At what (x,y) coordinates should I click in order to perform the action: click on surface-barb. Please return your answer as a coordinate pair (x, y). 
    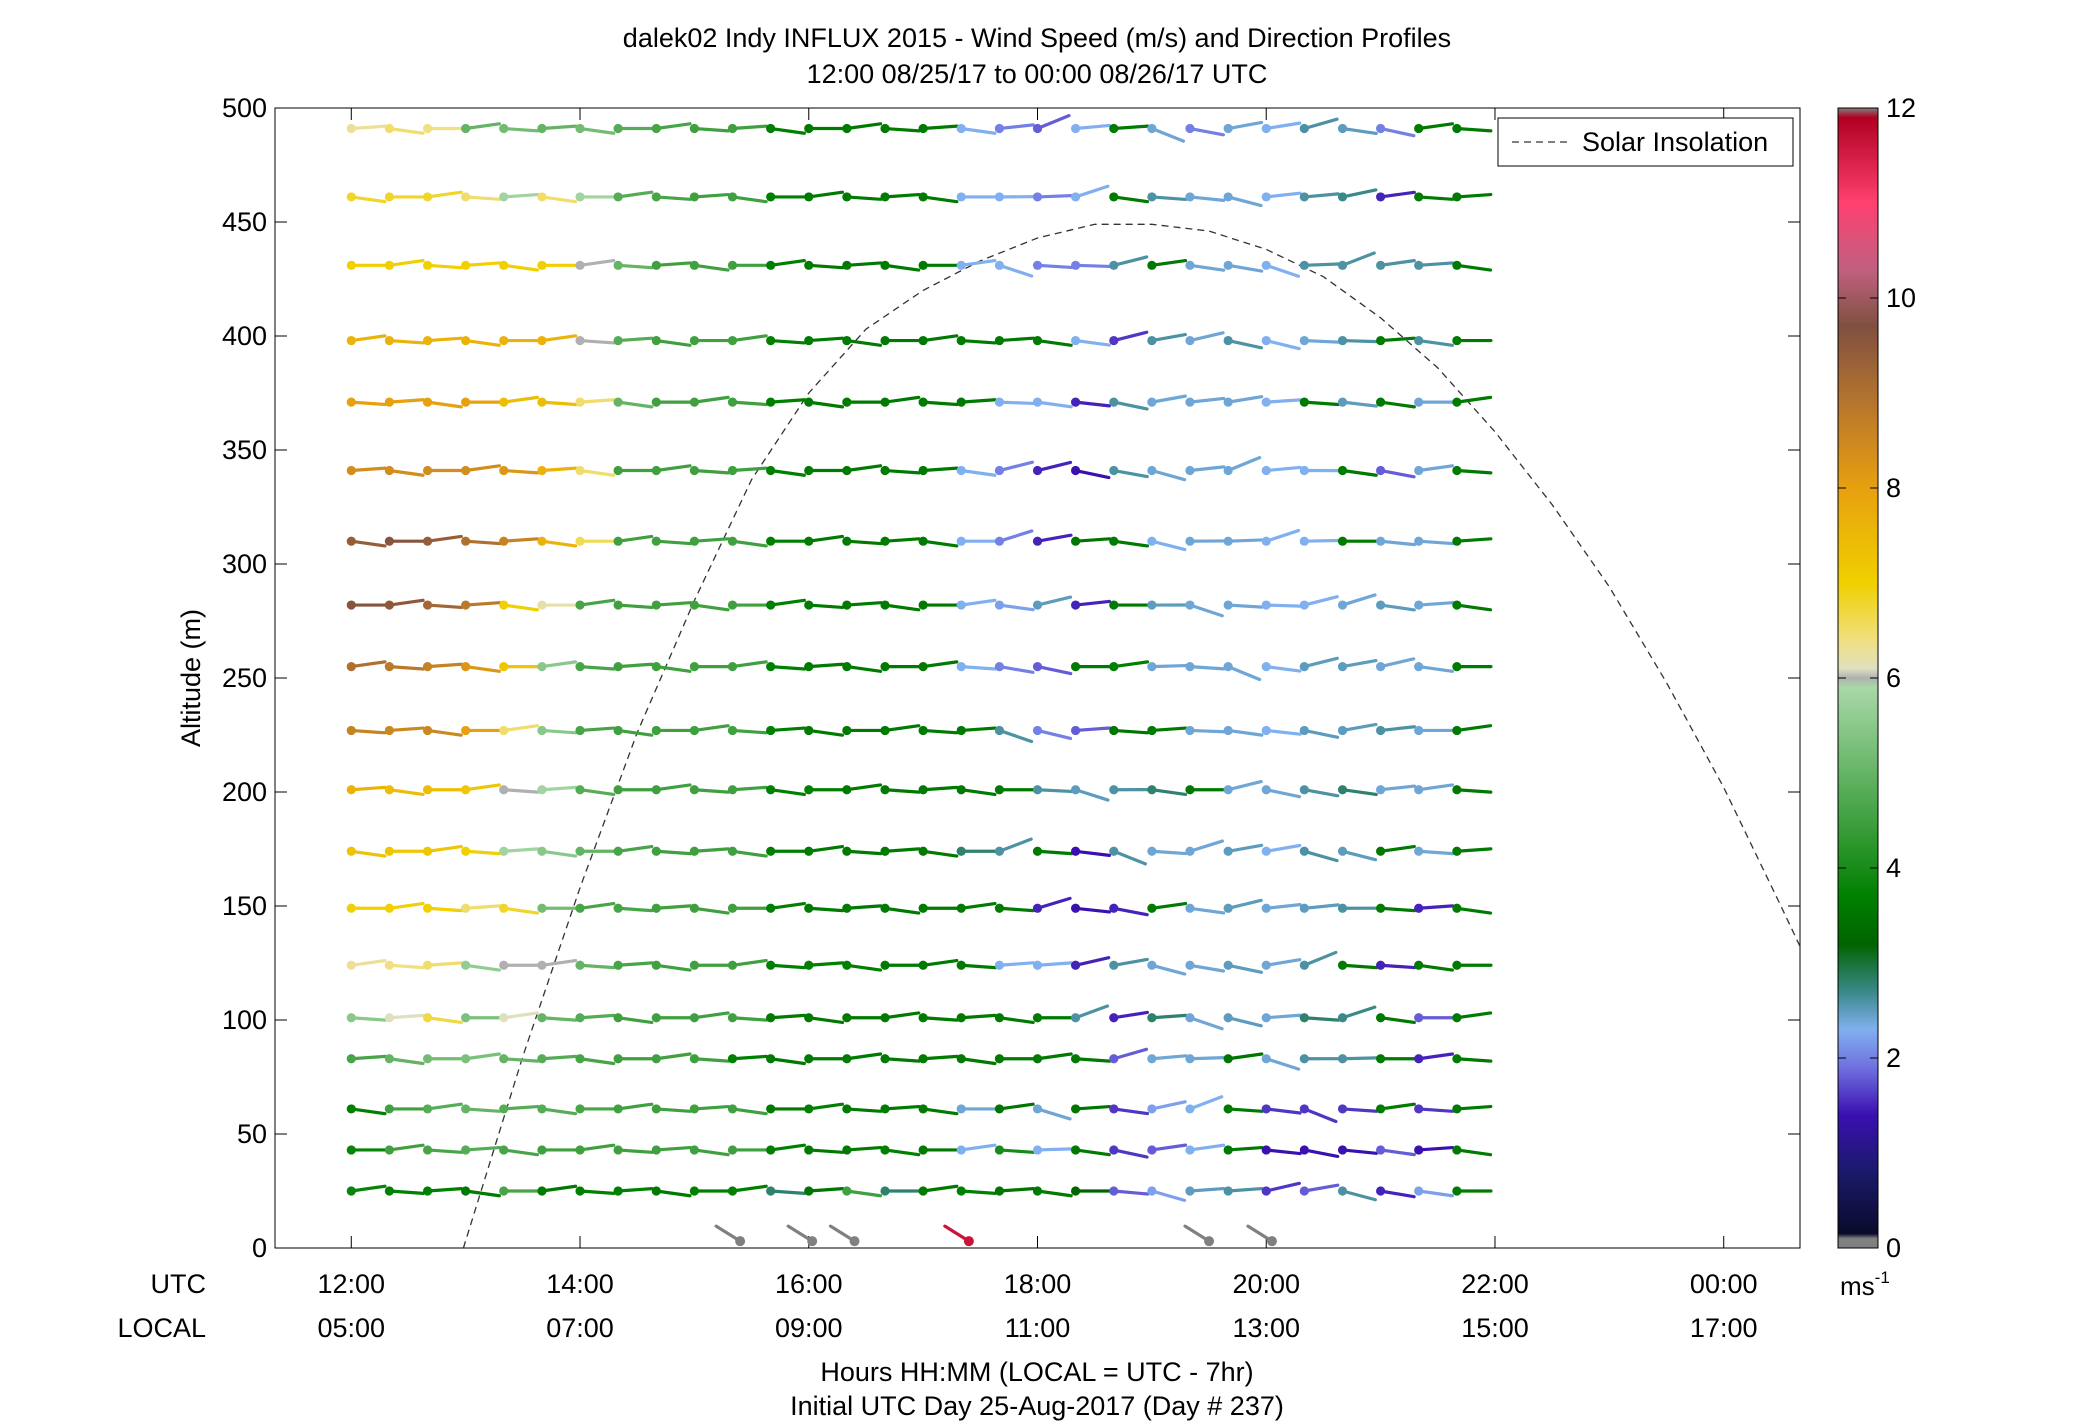
    Looking at the image, I should click on (802, 1235).